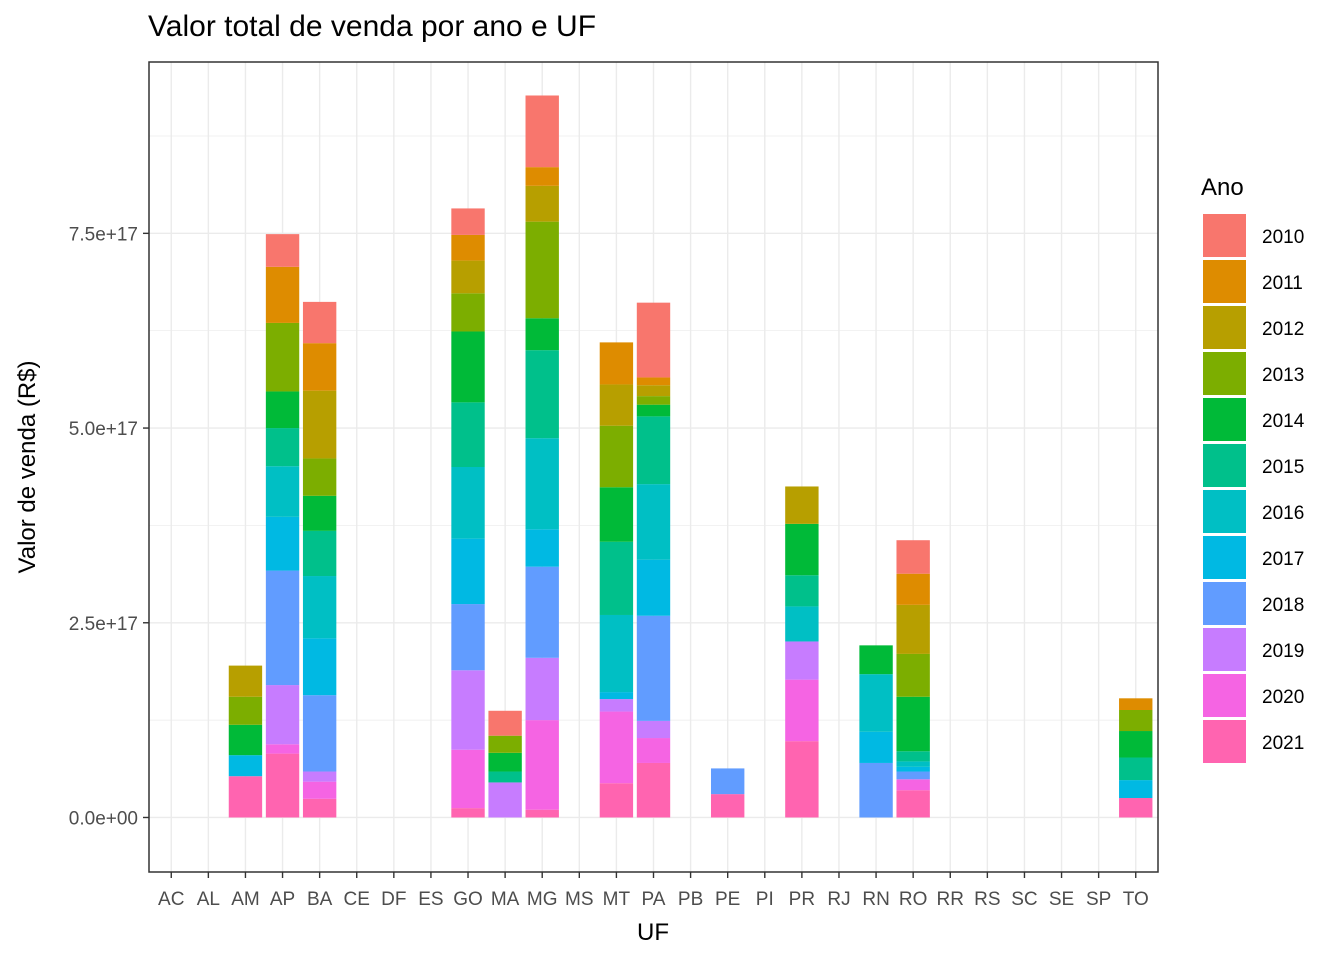 Image resolution: width=1344 pixels, height=960 pixels. Describe the element at coordinates (319, 808) in the screenshot. I see `bar-BA-2021` at that location.